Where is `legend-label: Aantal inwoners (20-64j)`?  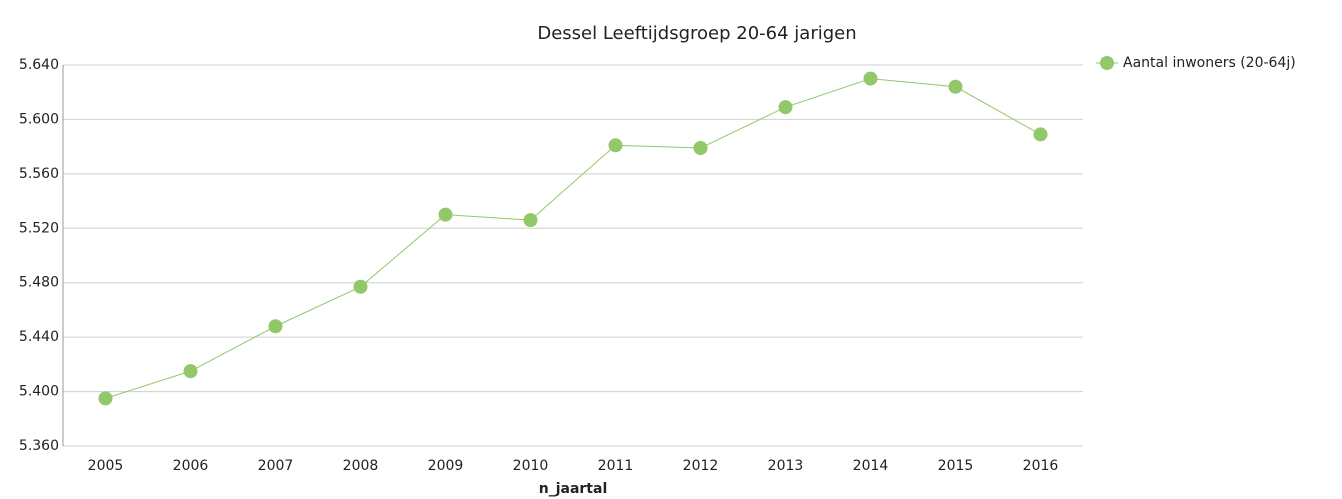
legend-label: Aantal inwoners (20-64j) is located at coordinates (1209, 63).